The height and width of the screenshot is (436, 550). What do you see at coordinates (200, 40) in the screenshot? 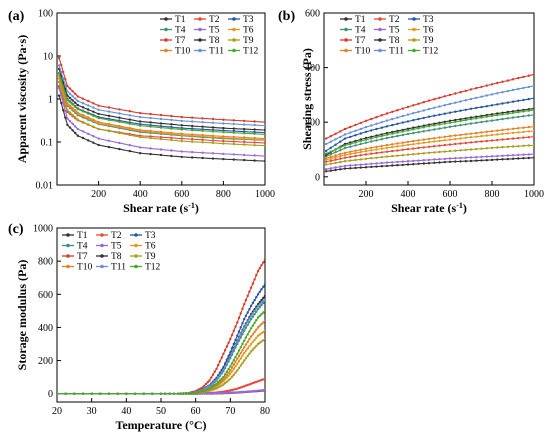
I see `legend-marker-T8` at bounding box center [200, 40].